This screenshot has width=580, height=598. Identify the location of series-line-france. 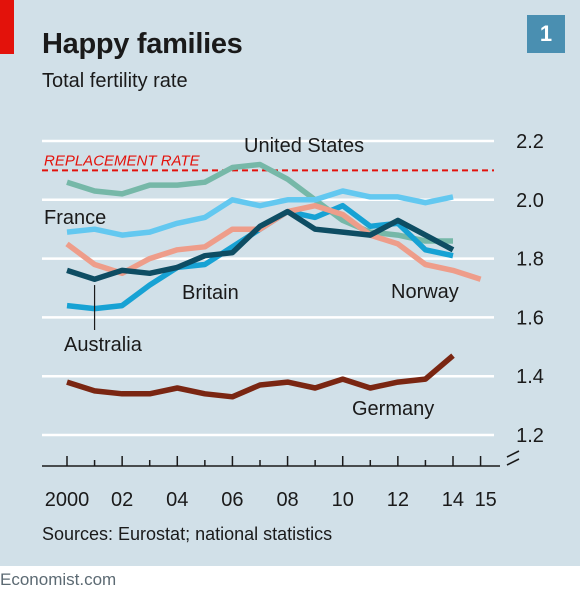
(260, 213).